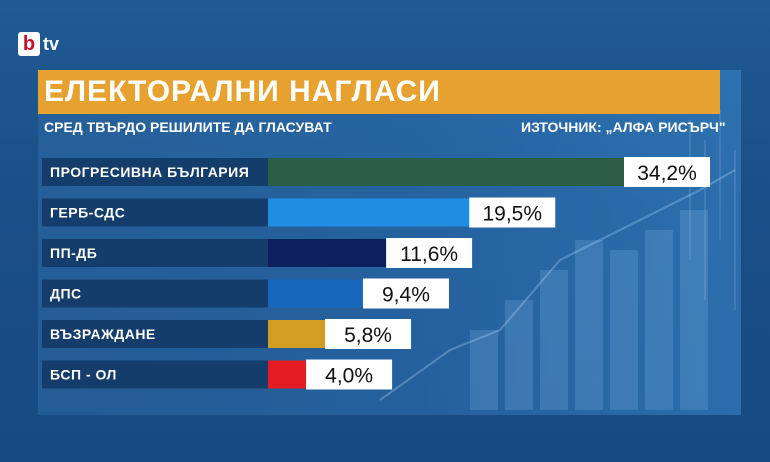 This screenshot has width=770, height=462. What do you see at coordinates (103, 334) in the screenshot?
I see `category-label-row-5: ВЪЗРАЖДАНЕ` at bounding box center [103, 334].